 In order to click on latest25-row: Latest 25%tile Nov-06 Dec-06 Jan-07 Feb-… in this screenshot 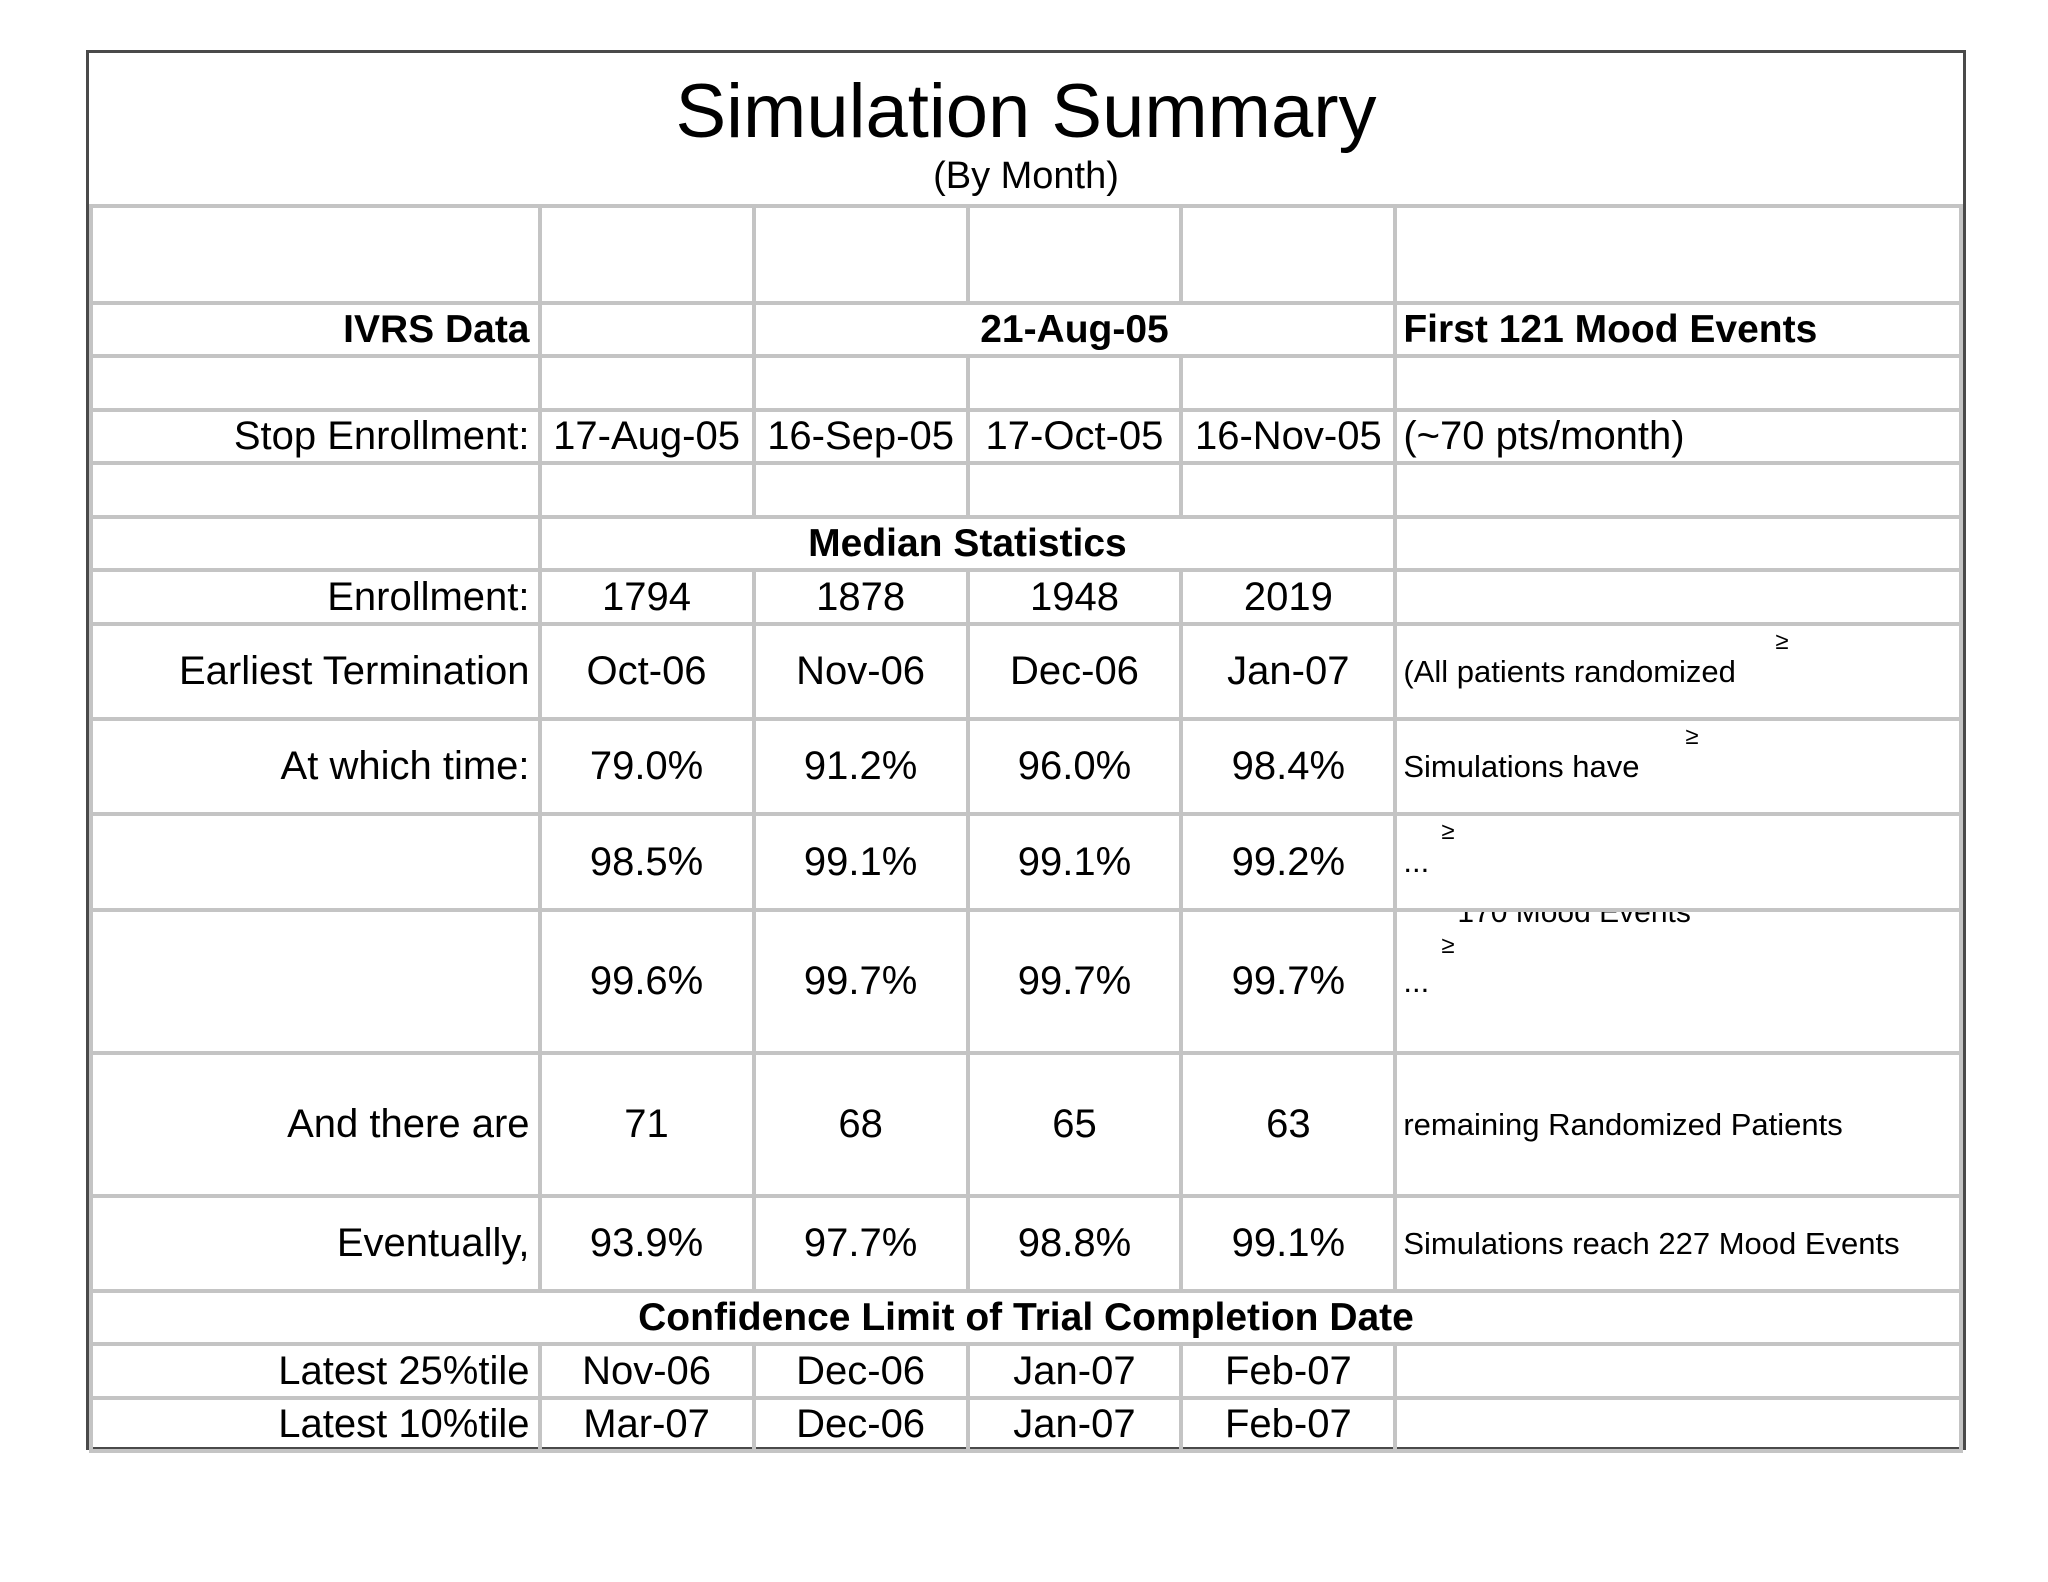, I will do `click(1026, 1371)`.